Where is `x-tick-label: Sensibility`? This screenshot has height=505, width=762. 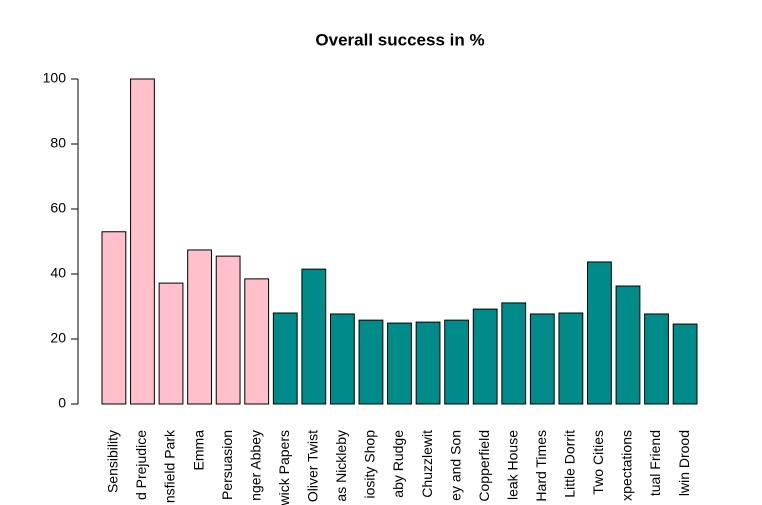 x-tick-label: Sensibility is located at coordinates (113, 461).